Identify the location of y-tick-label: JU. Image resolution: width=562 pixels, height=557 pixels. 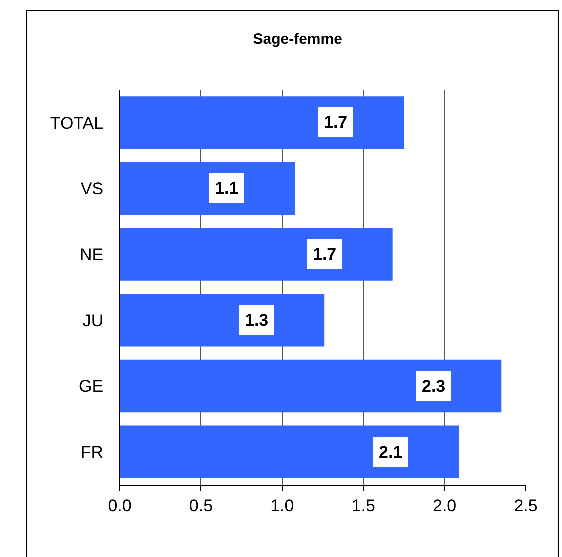
(93, 320).